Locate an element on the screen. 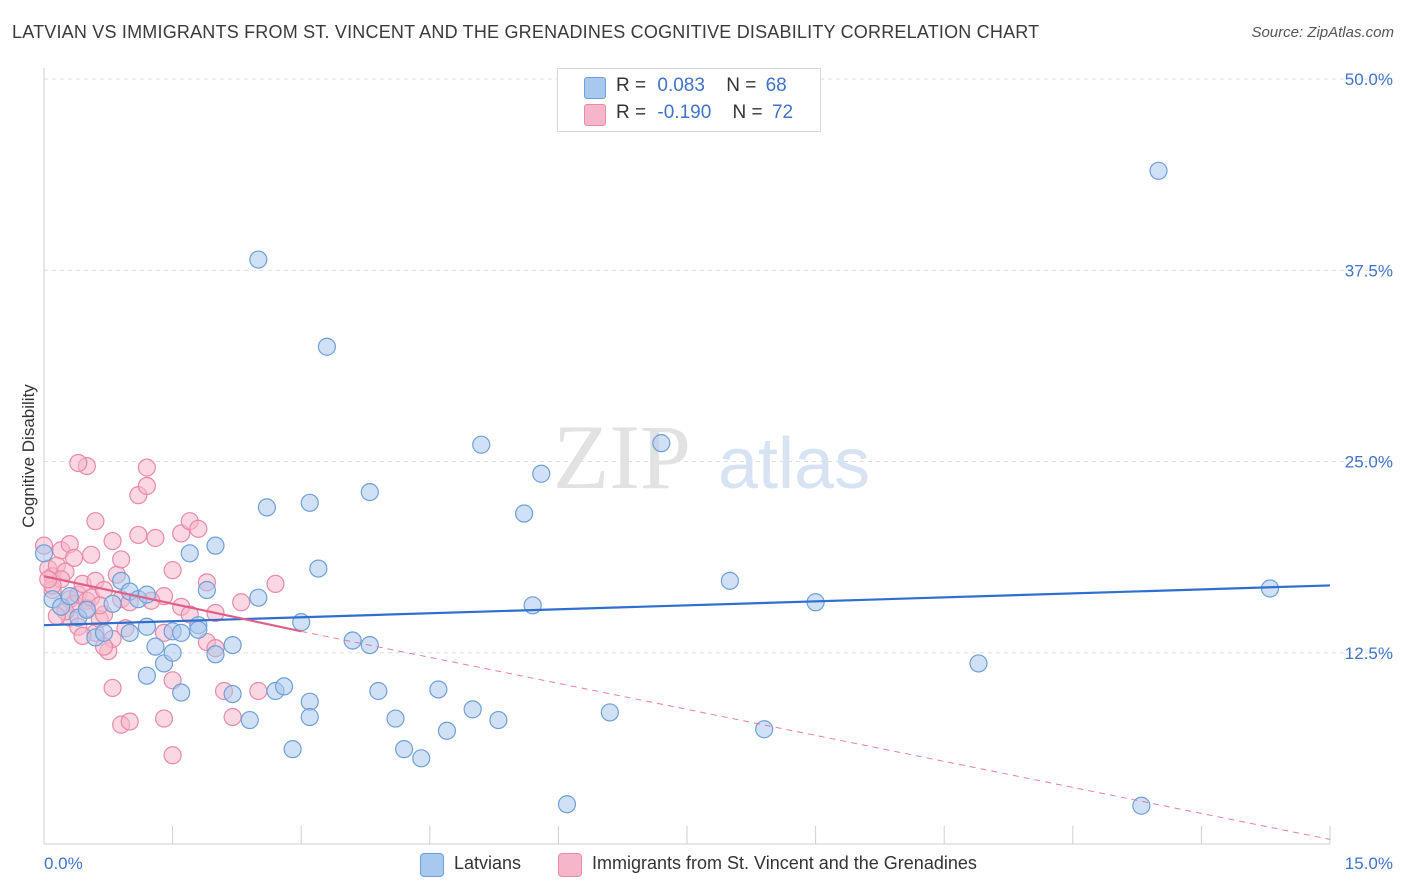  legend-n-value: 72 is located at coordinates (782, 112).